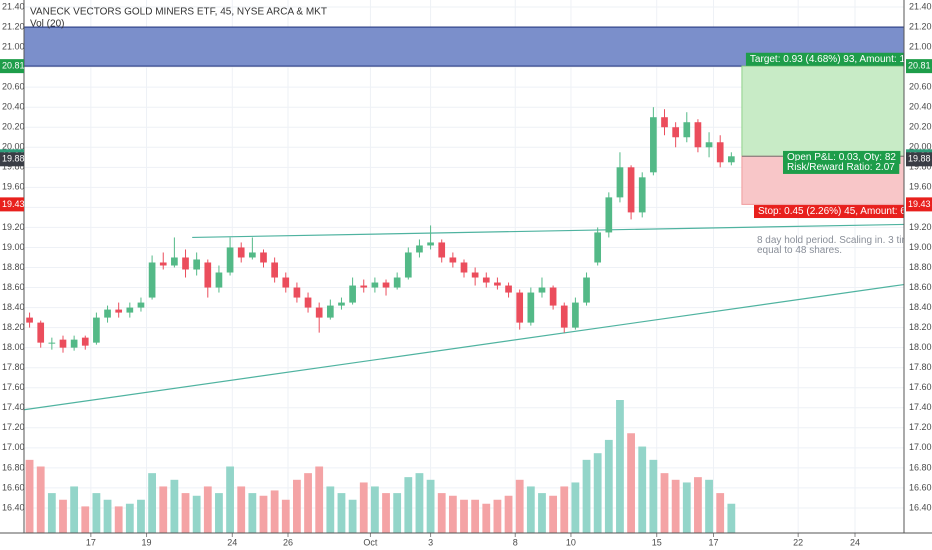 The height and width of the screenshot is (550, 932). Describe the element at coordinates (47, 24) in the screenshot. I see `volume-label: Vol (20)` at that location.